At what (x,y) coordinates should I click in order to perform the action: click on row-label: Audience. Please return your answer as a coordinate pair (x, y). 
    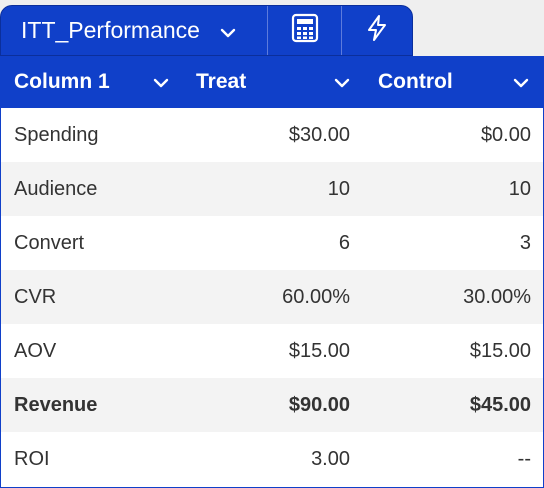
    Looking at the image, I should click on (56, 188).